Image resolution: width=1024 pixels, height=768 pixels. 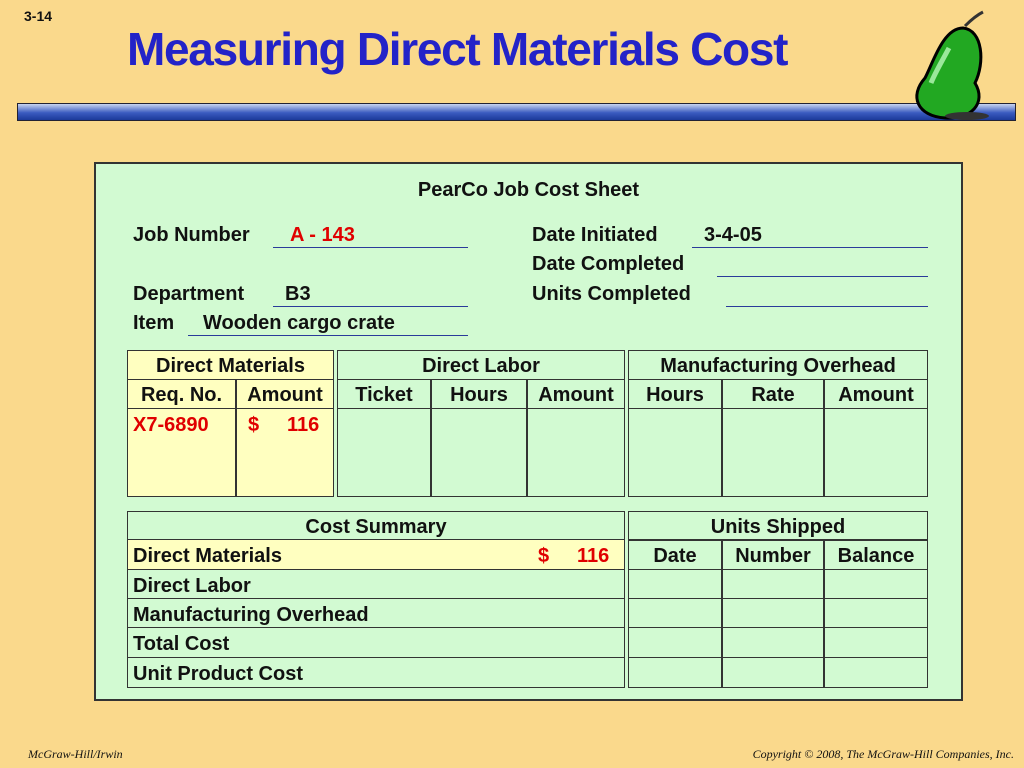 What do you see at coordinates (457, 49) in the screenshot?
I see `slide-title: Measuring Direct Materials Cost` at bounding box center [457, 49].